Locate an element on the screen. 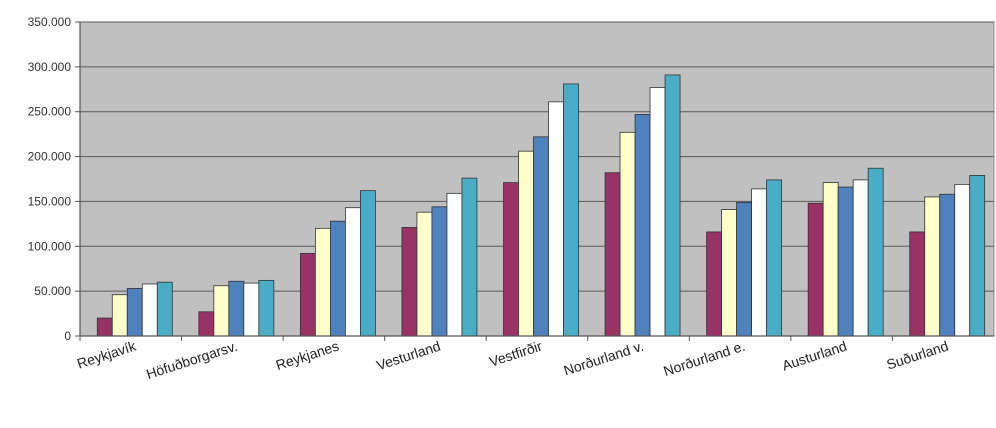  y-tick-label: 250.000 is located at coordinates (50, 112).